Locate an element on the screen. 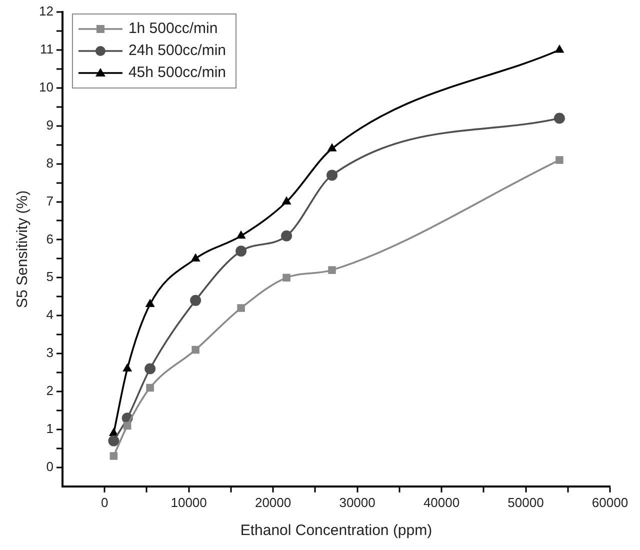 The image size is (640, 550). y-tick-label: 7 is located at coordinates (50, 200).